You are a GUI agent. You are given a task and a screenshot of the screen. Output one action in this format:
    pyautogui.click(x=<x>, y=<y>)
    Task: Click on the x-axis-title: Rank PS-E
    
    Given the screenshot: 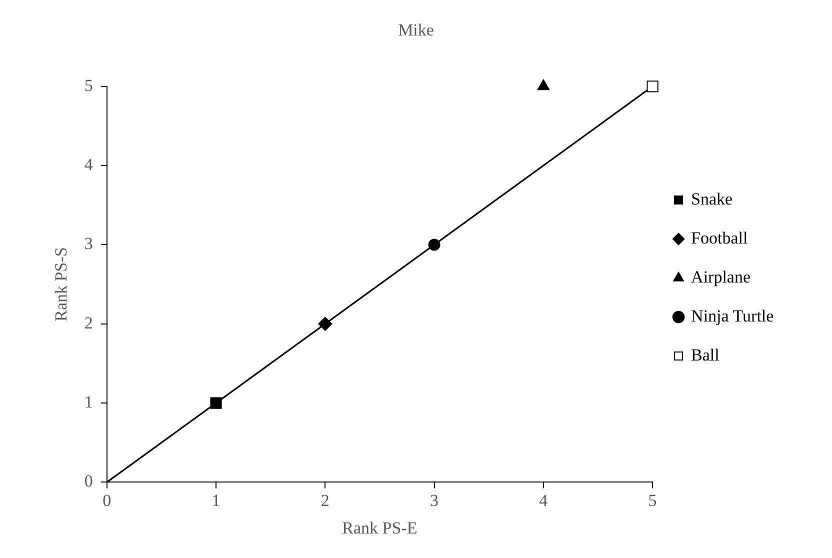 What is the action you would take?
    pyautogui.click(x=380, y=528)
    